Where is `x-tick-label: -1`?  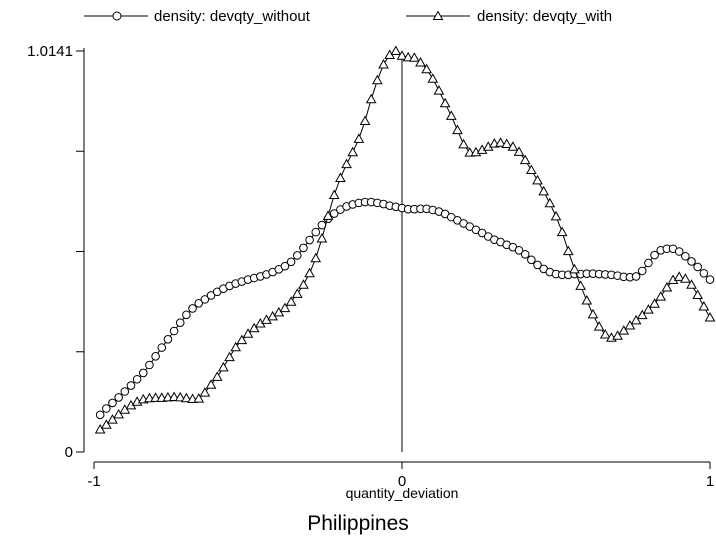
x-tick-label: -1 is located at coordinates (93, 481).